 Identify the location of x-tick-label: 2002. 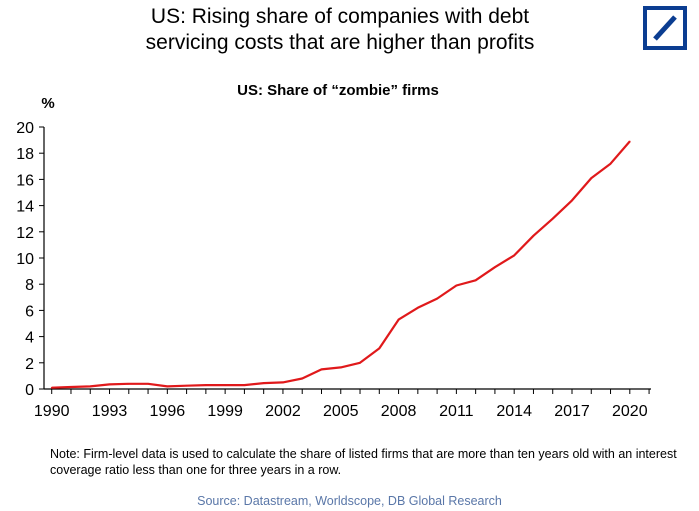
(283, 411).